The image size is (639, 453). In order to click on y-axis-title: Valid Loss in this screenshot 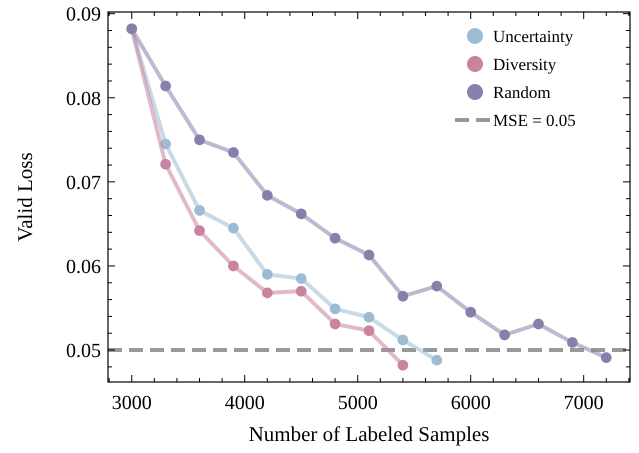, I will do `click(25, 197)`.